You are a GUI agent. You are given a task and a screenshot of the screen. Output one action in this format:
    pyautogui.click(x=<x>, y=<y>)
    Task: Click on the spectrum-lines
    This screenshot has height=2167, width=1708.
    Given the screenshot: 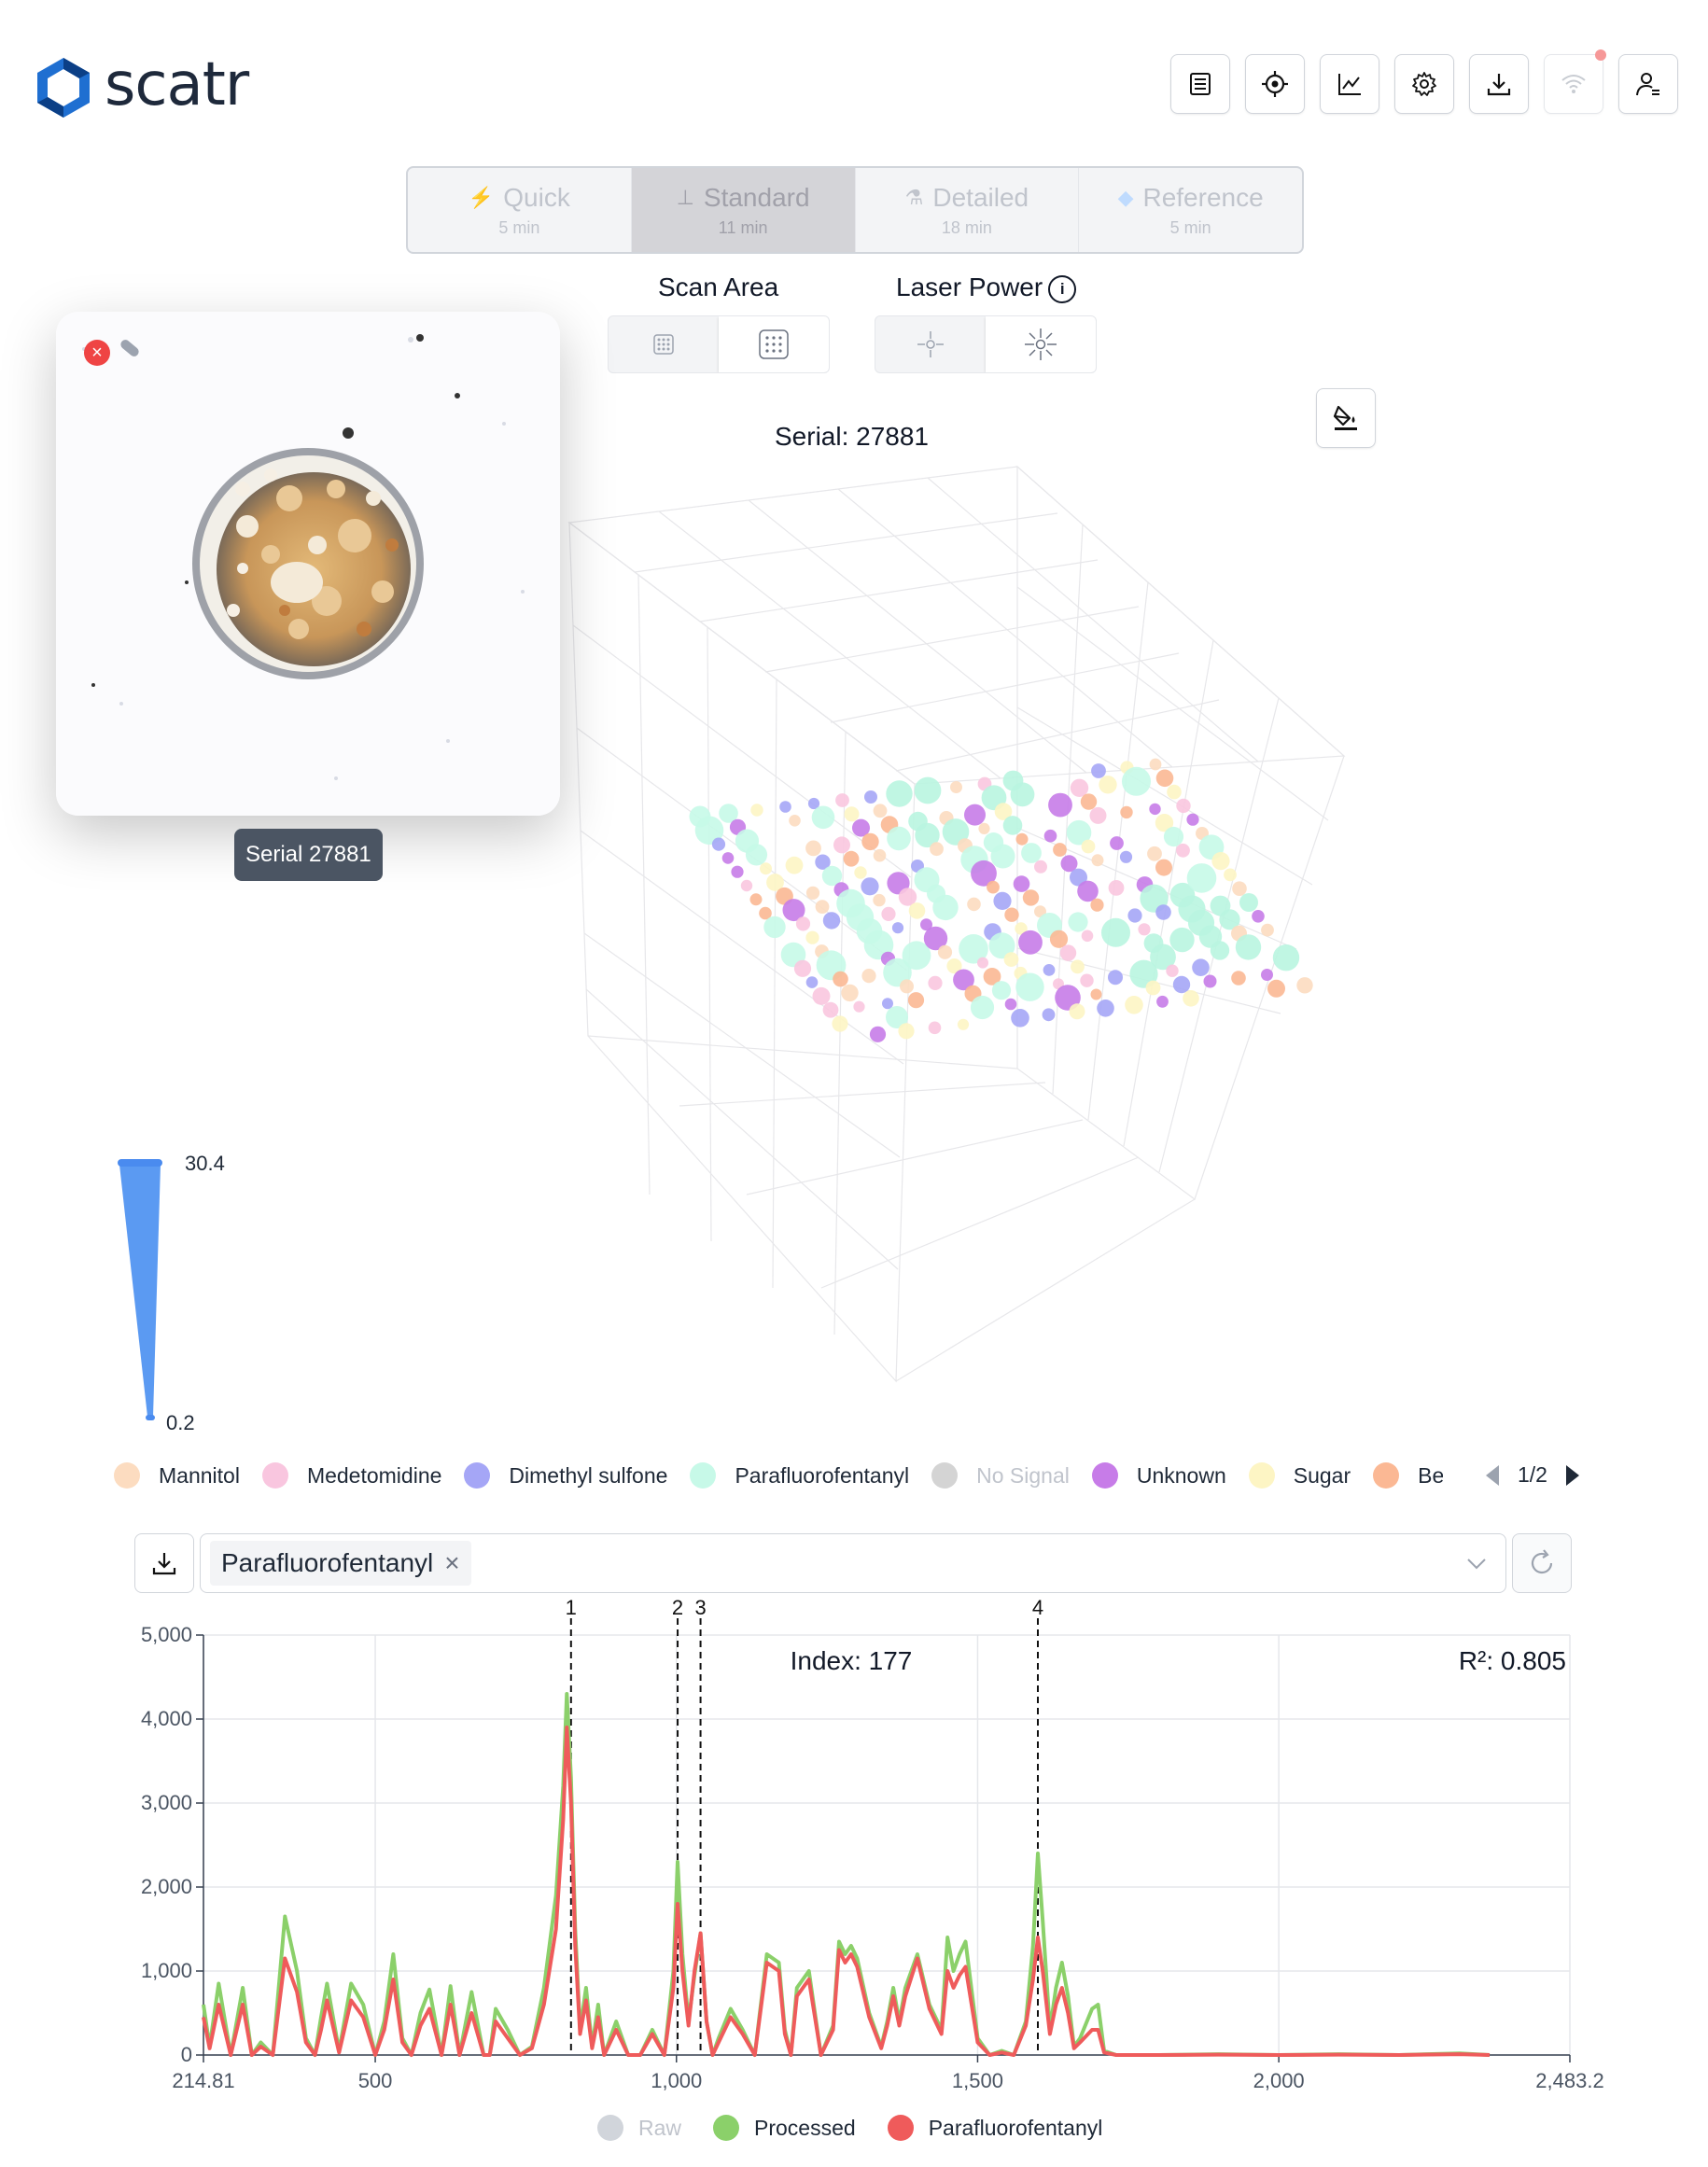 What is the action you would take?
    pyautogui.click(x=846, y=1874)
    